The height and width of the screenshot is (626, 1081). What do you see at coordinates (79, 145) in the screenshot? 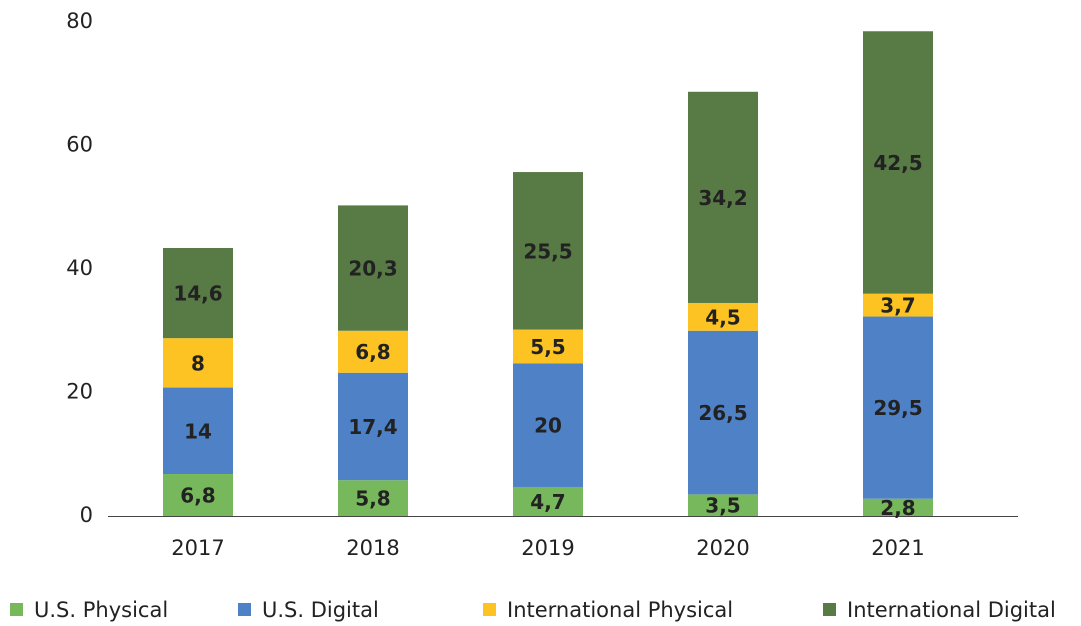
I see `y-tick-label: 60` at bounding box center [79, 145].